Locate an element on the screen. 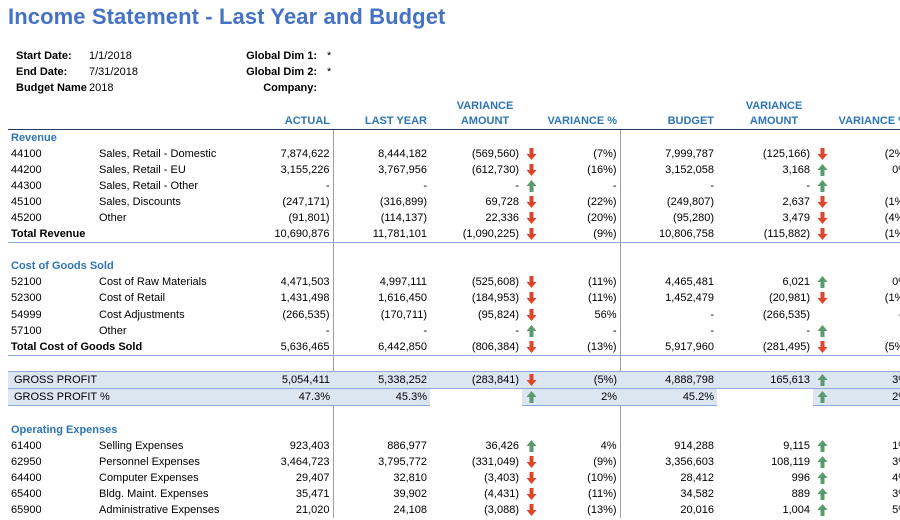  account-name: Other is located at coordinates (113, 217).